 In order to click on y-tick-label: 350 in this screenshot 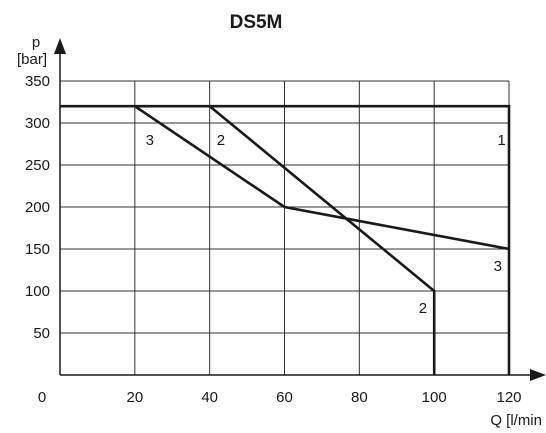, I will do `click(37, 81)`.